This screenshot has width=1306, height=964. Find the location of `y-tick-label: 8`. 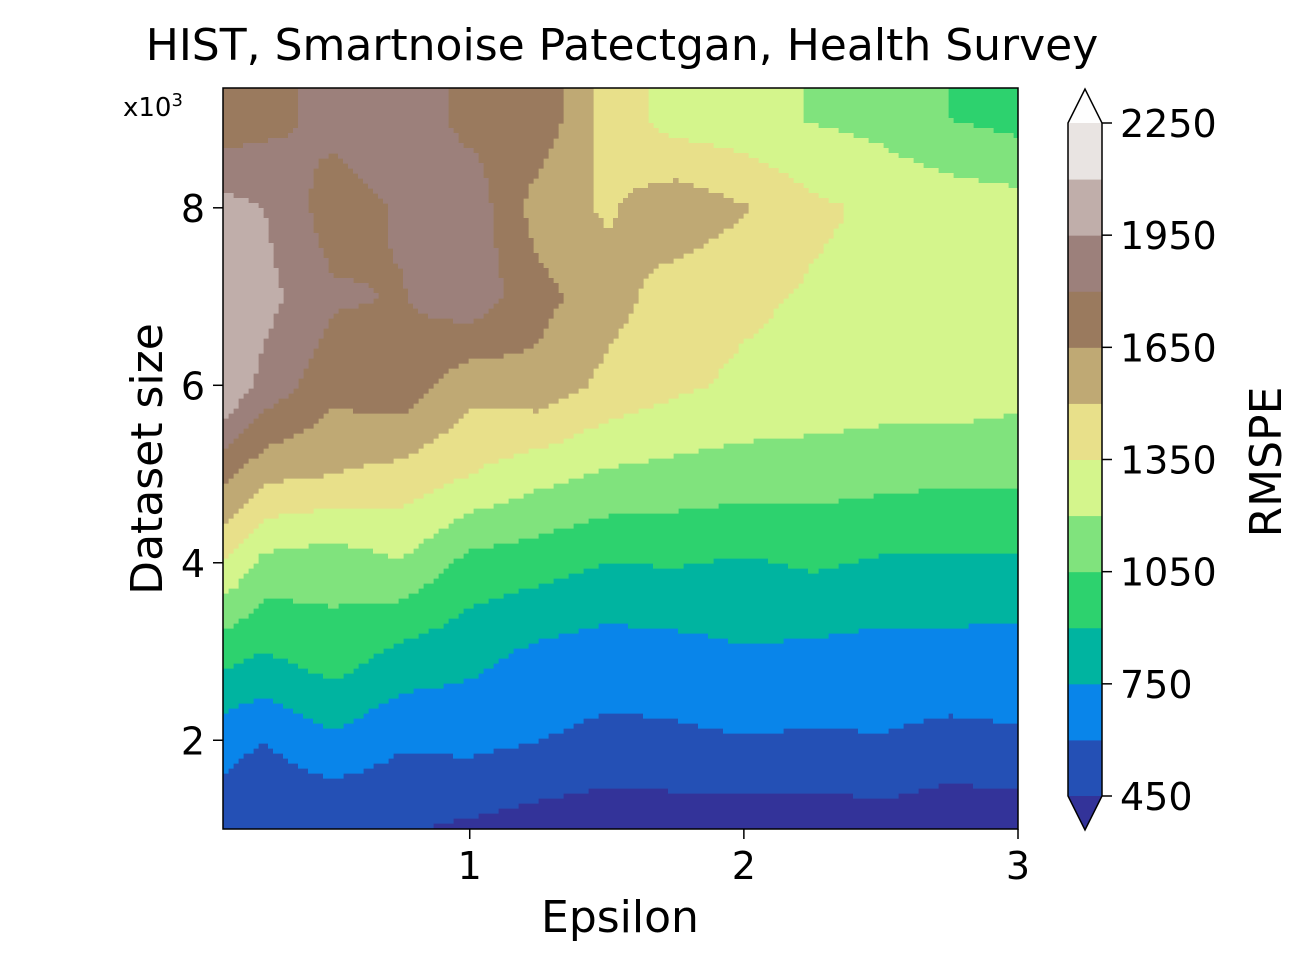

y-tick-label: 8 is located at coordinates (193, 209).